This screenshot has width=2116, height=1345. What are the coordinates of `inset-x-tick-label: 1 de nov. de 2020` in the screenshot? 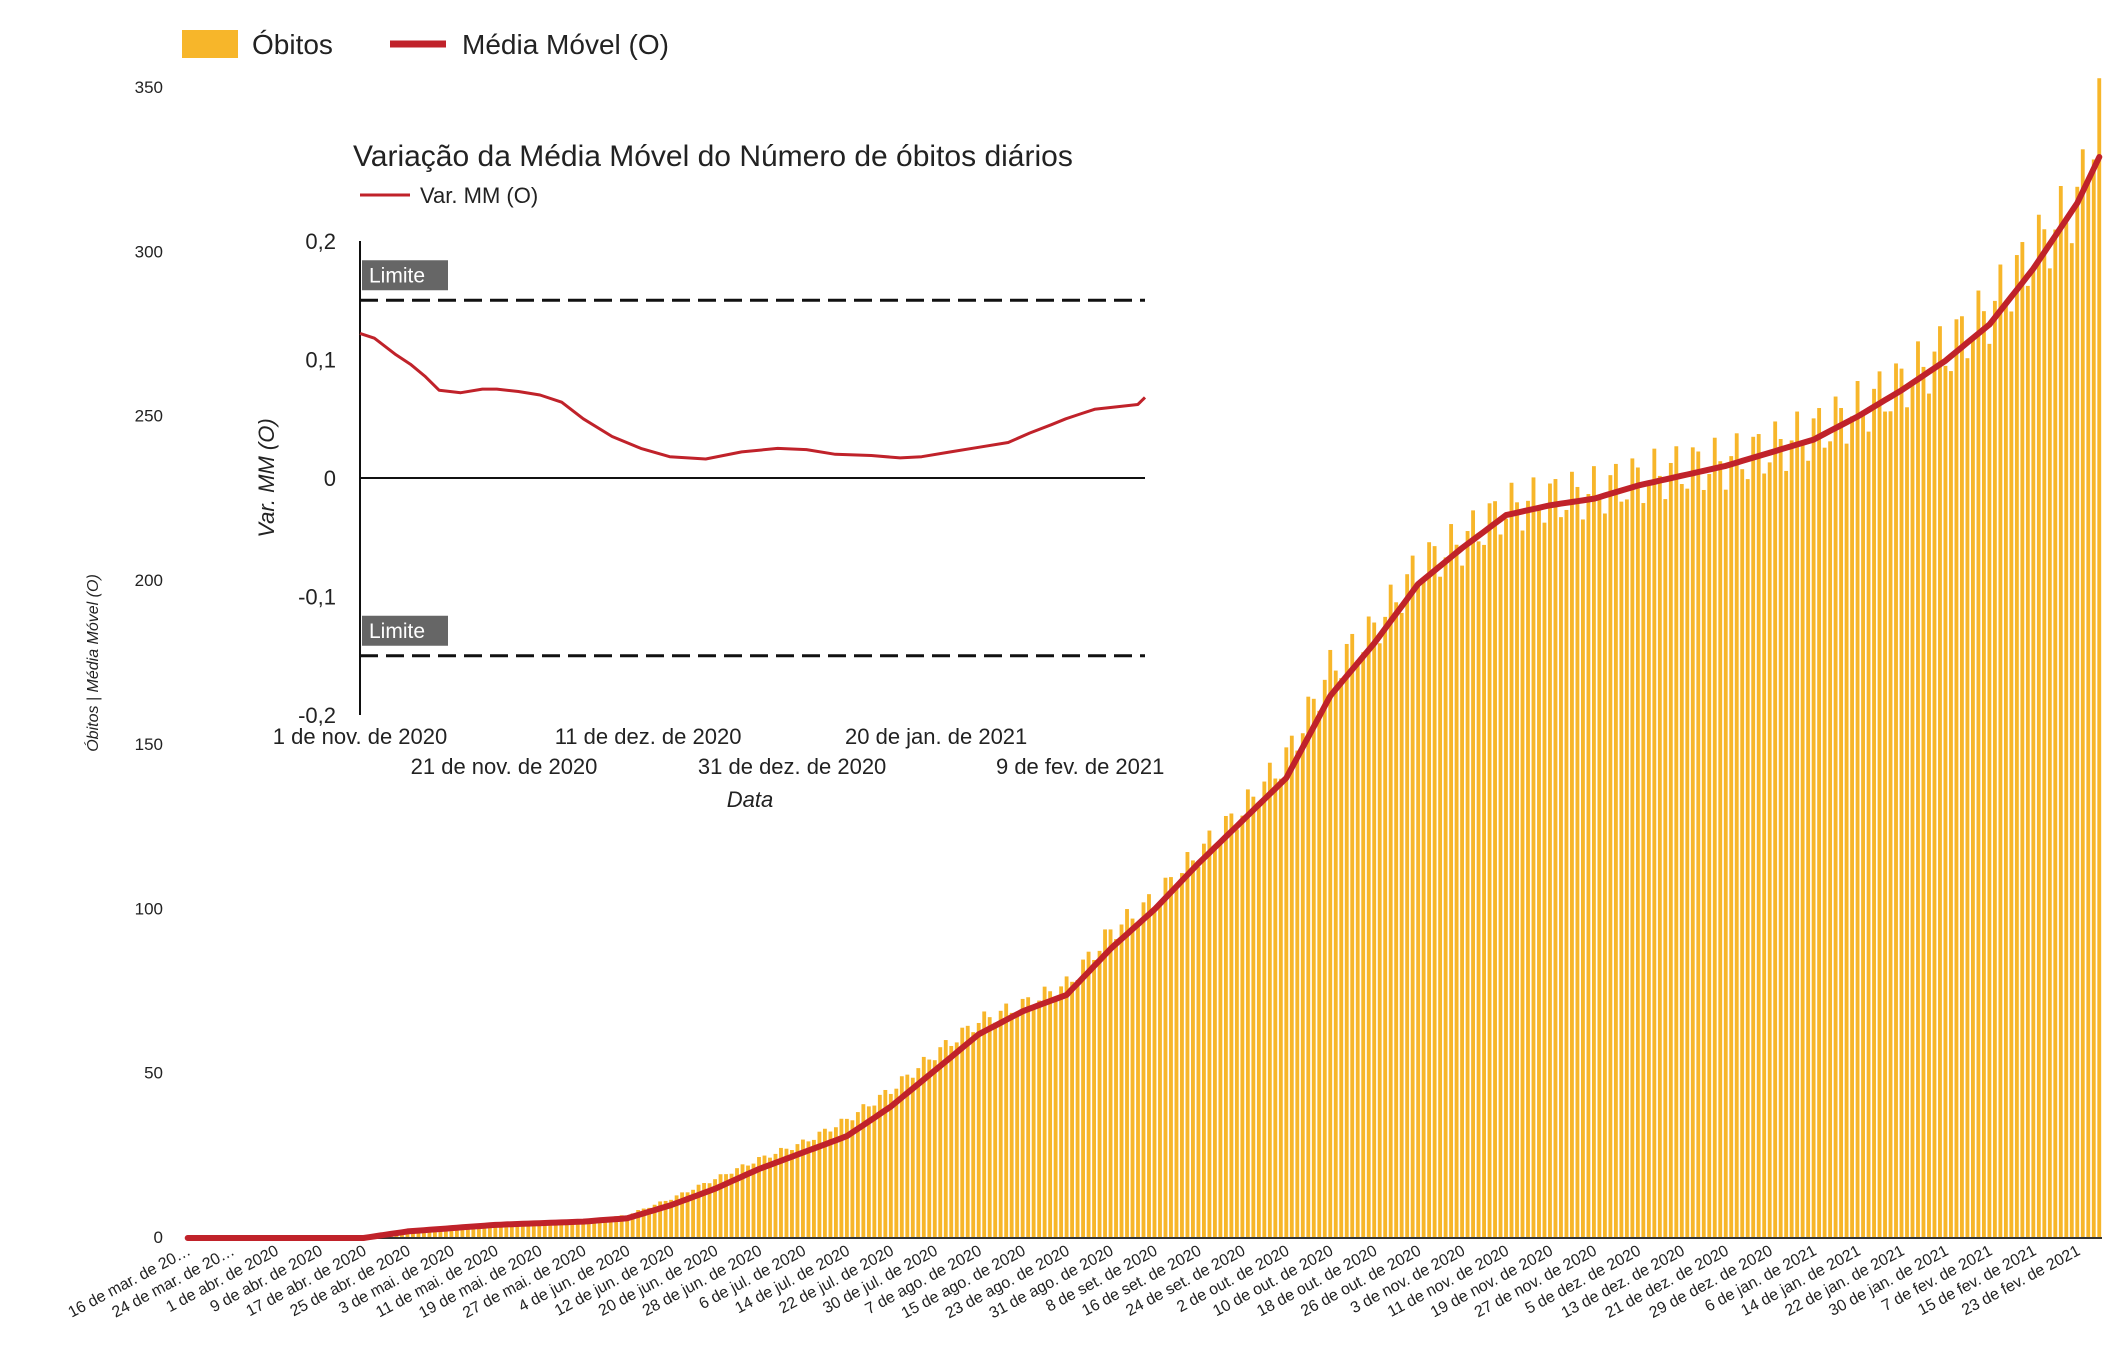 It's located at (360, 736).